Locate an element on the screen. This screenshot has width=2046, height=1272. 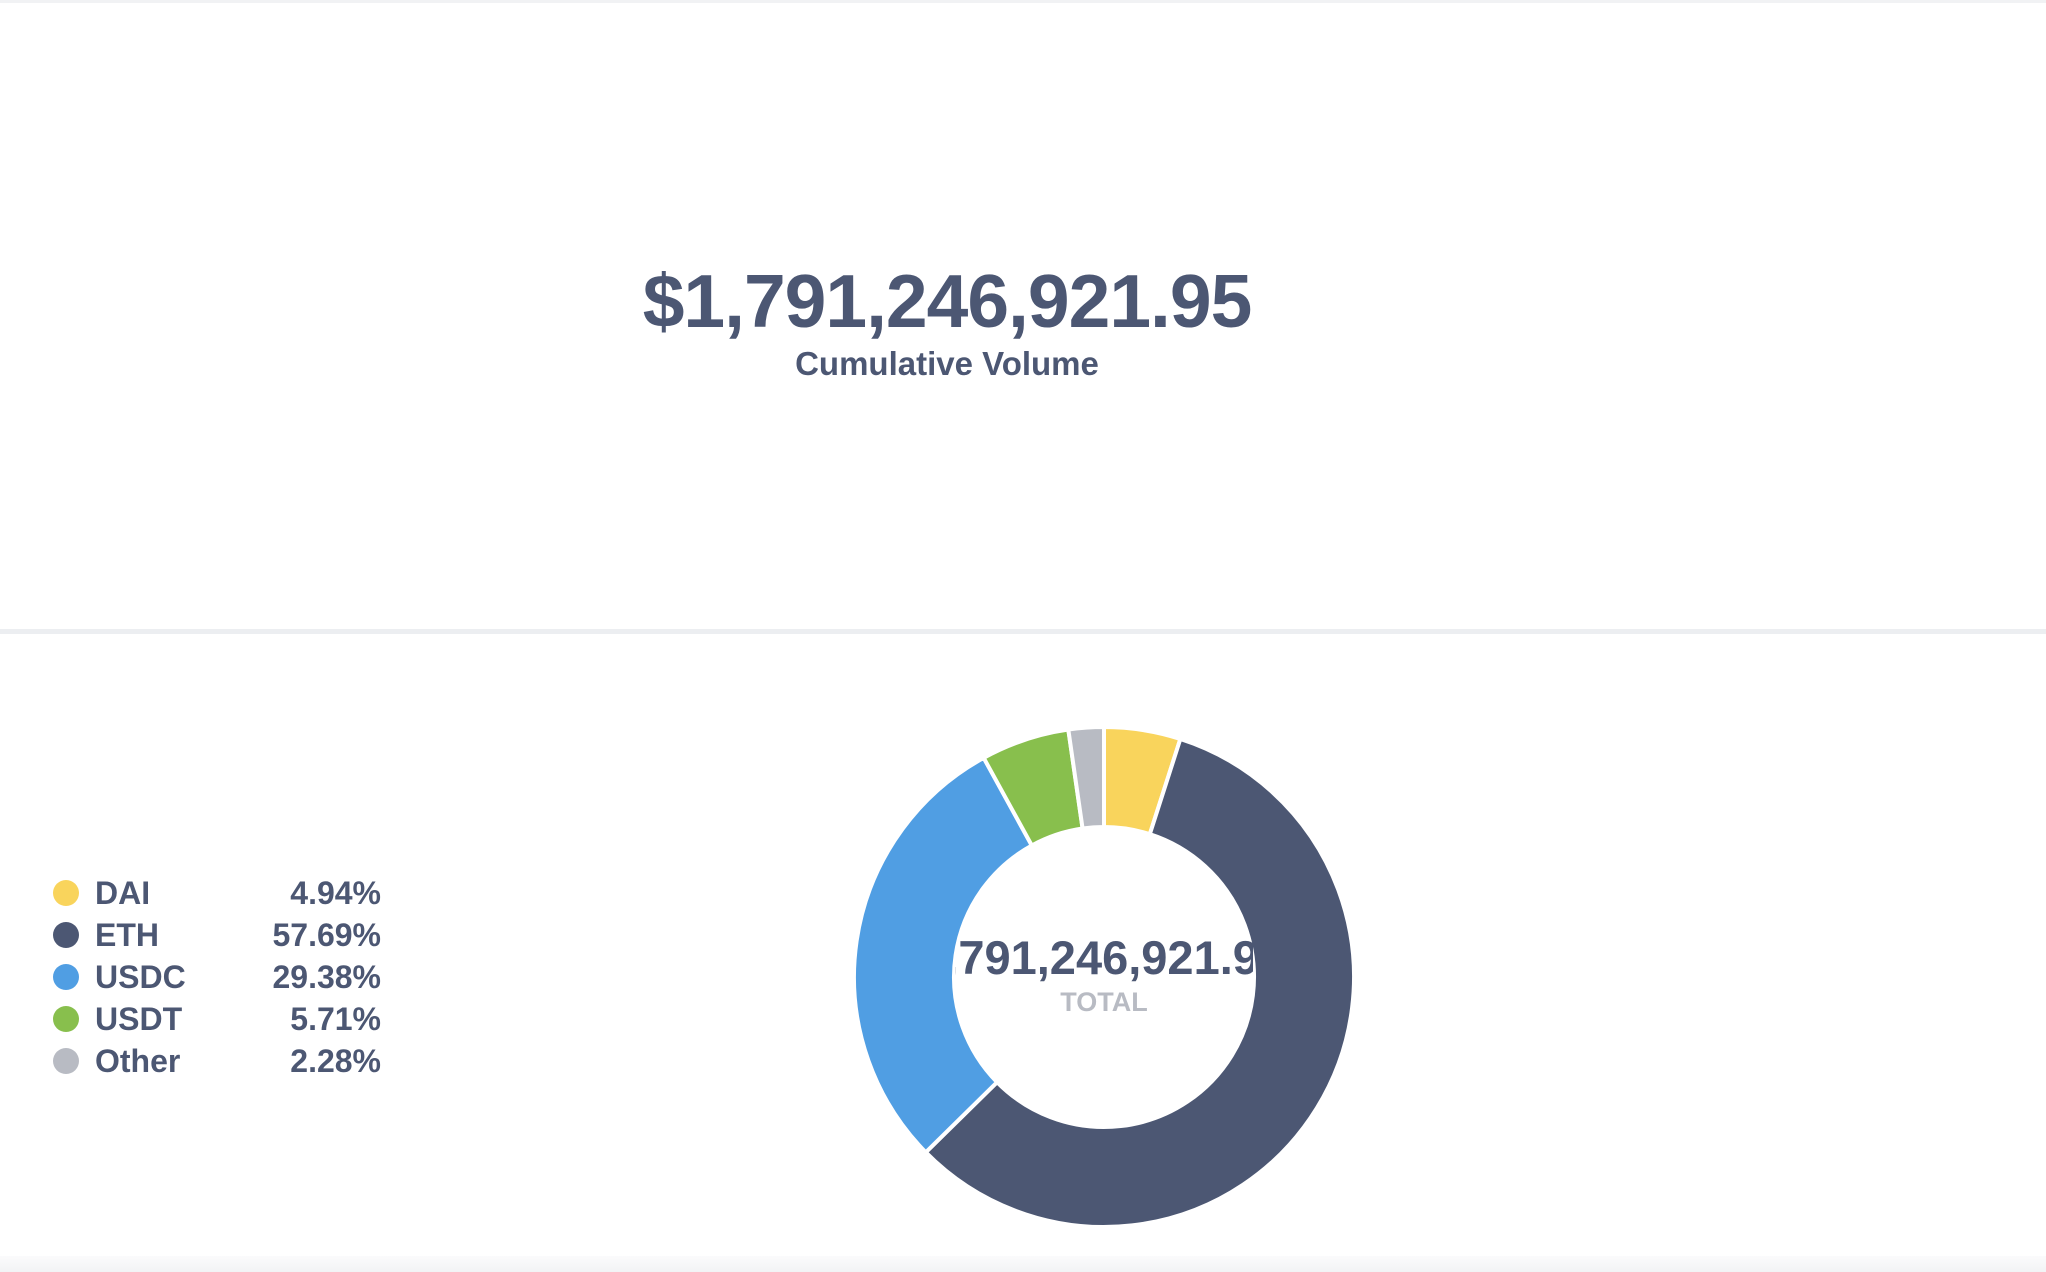
card-divider is located at coordinates (1023, 631).